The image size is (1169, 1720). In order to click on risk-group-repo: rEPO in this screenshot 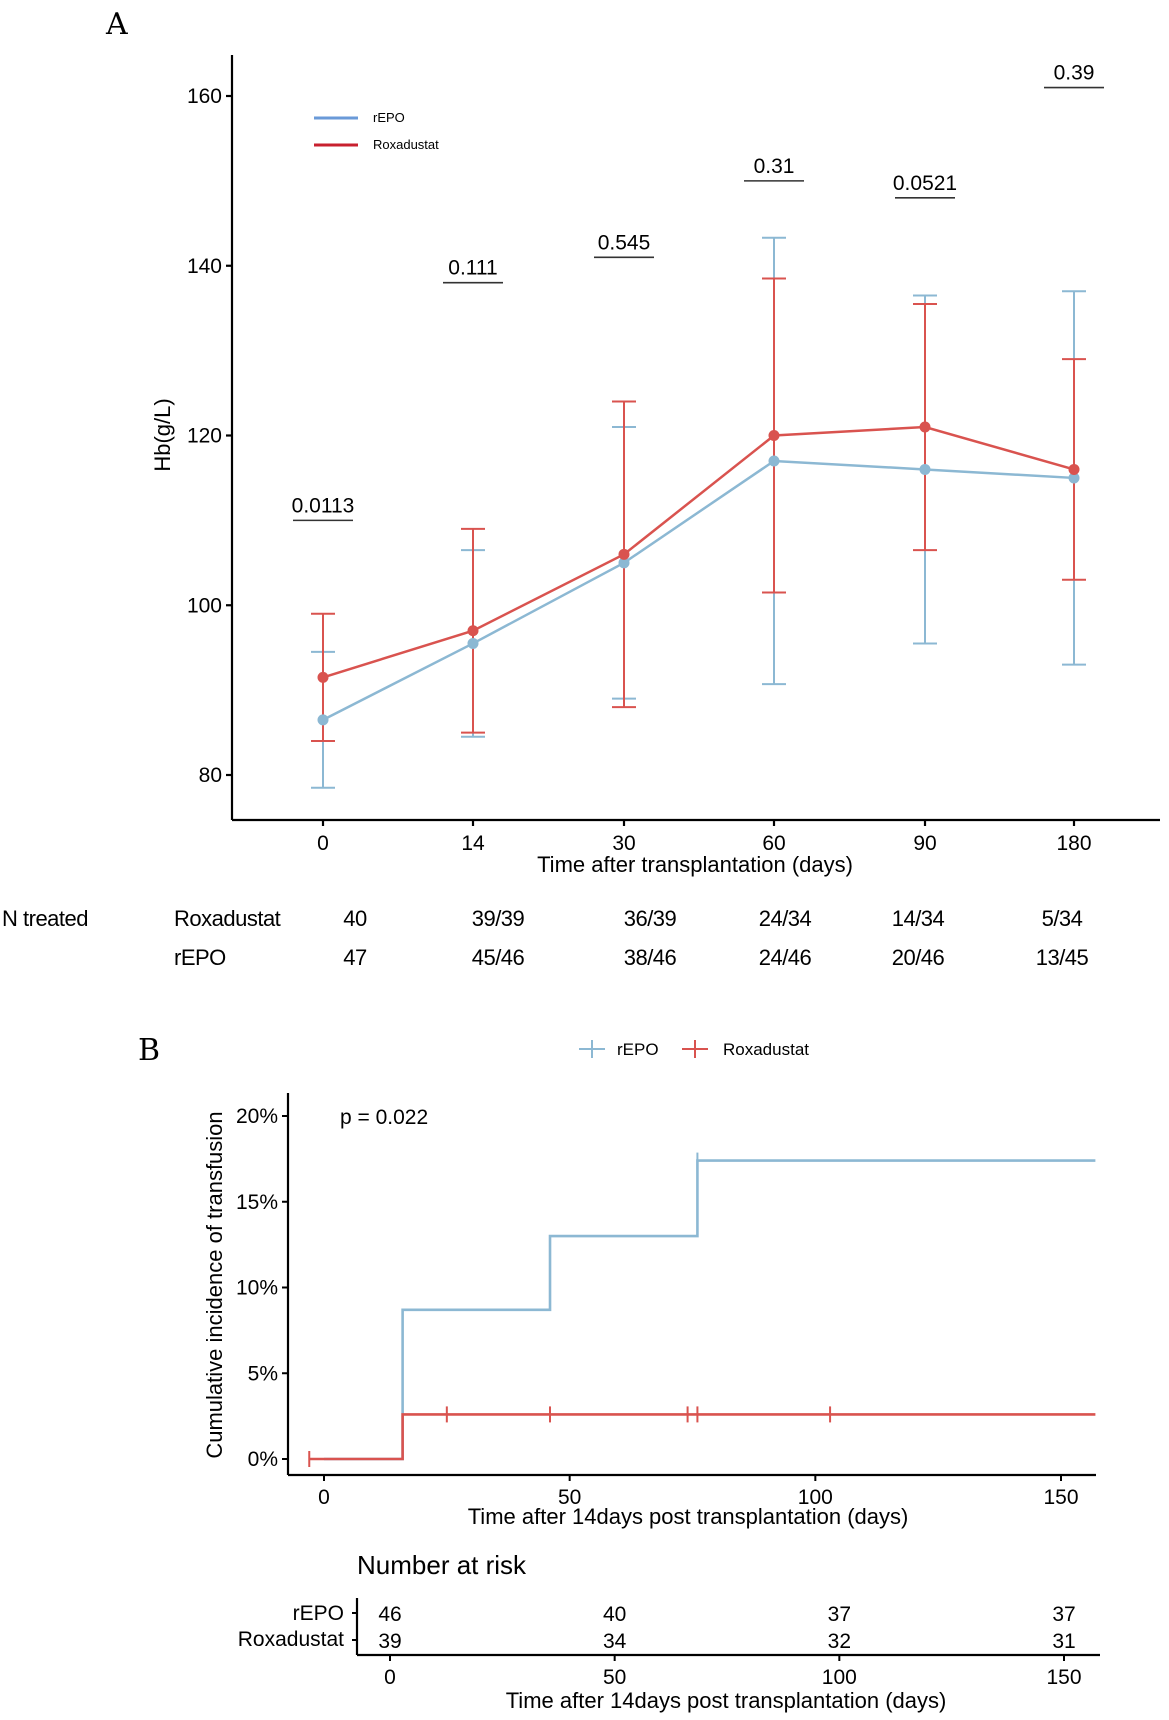, I will do `click(318, 1613)`.